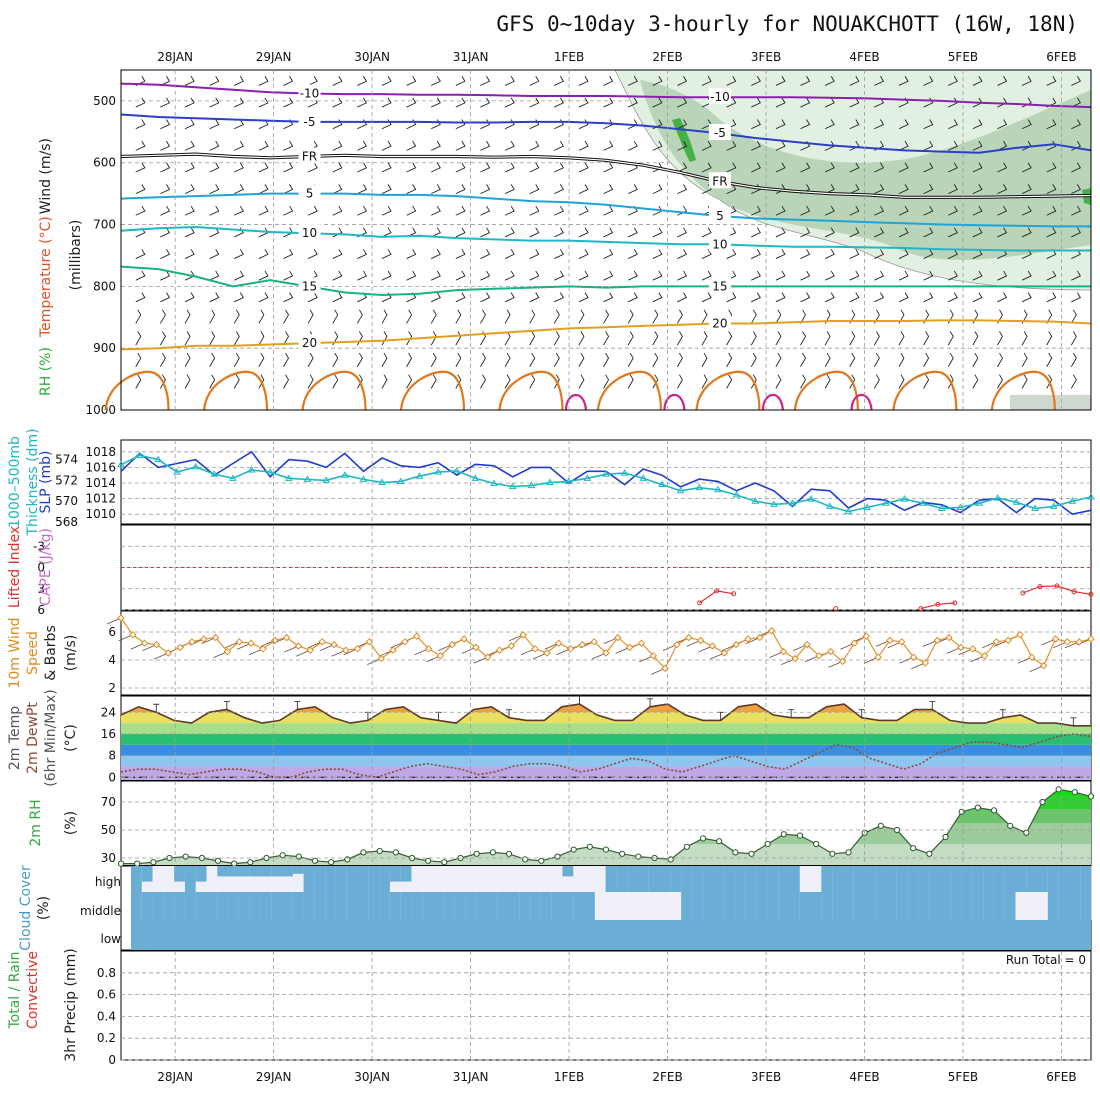 The image size is (1100, 1100). I want to click on temp-bands, so click(606, 742).